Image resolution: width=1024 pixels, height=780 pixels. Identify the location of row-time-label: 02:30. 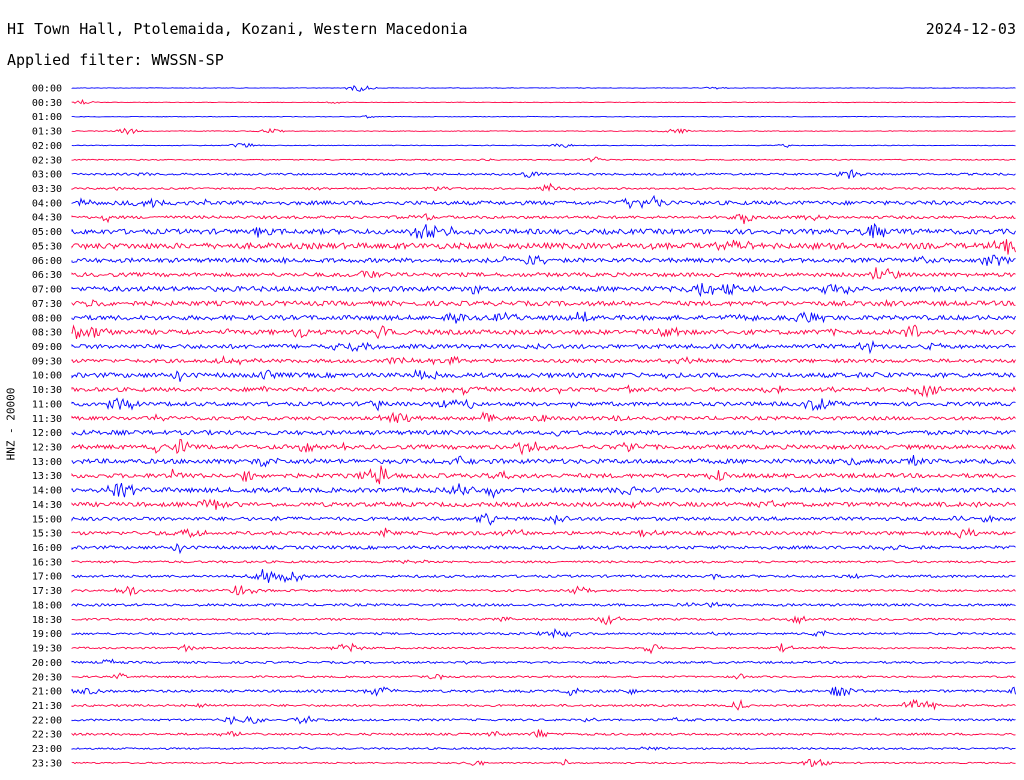
(47, 160).